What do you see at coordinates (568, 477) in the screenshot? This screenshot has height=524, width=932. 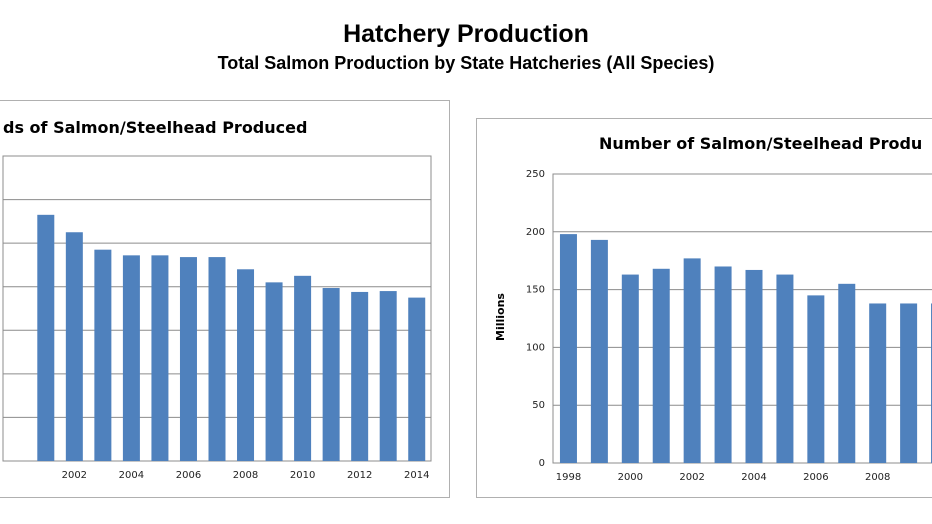 I see `x-tick-label: 1998` at bounding box center [568, 477].